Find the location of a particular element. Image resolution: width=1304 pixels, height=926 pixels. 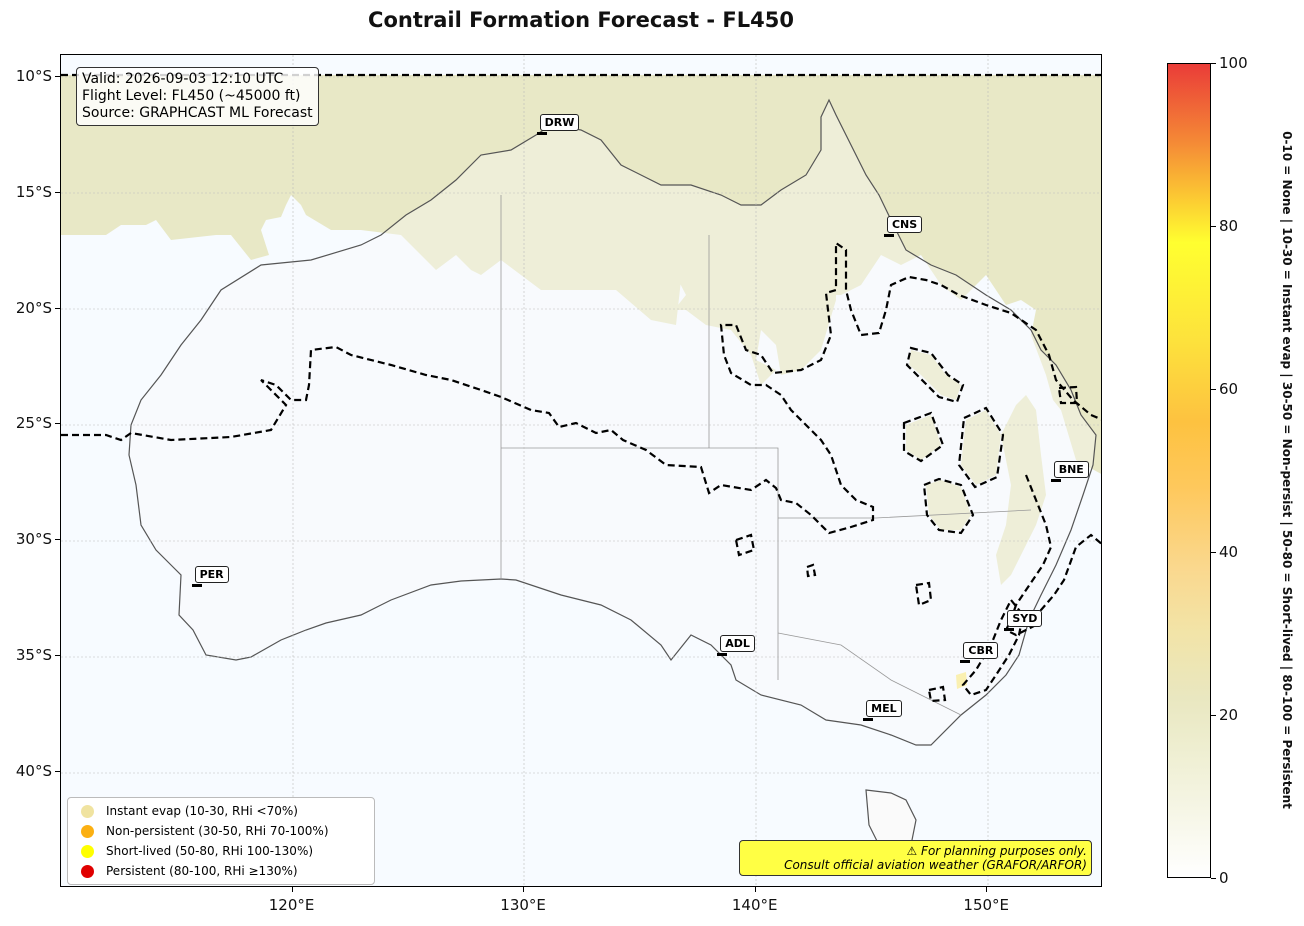

lat-tick-label: 20°S is located at coordinates (33, 307).